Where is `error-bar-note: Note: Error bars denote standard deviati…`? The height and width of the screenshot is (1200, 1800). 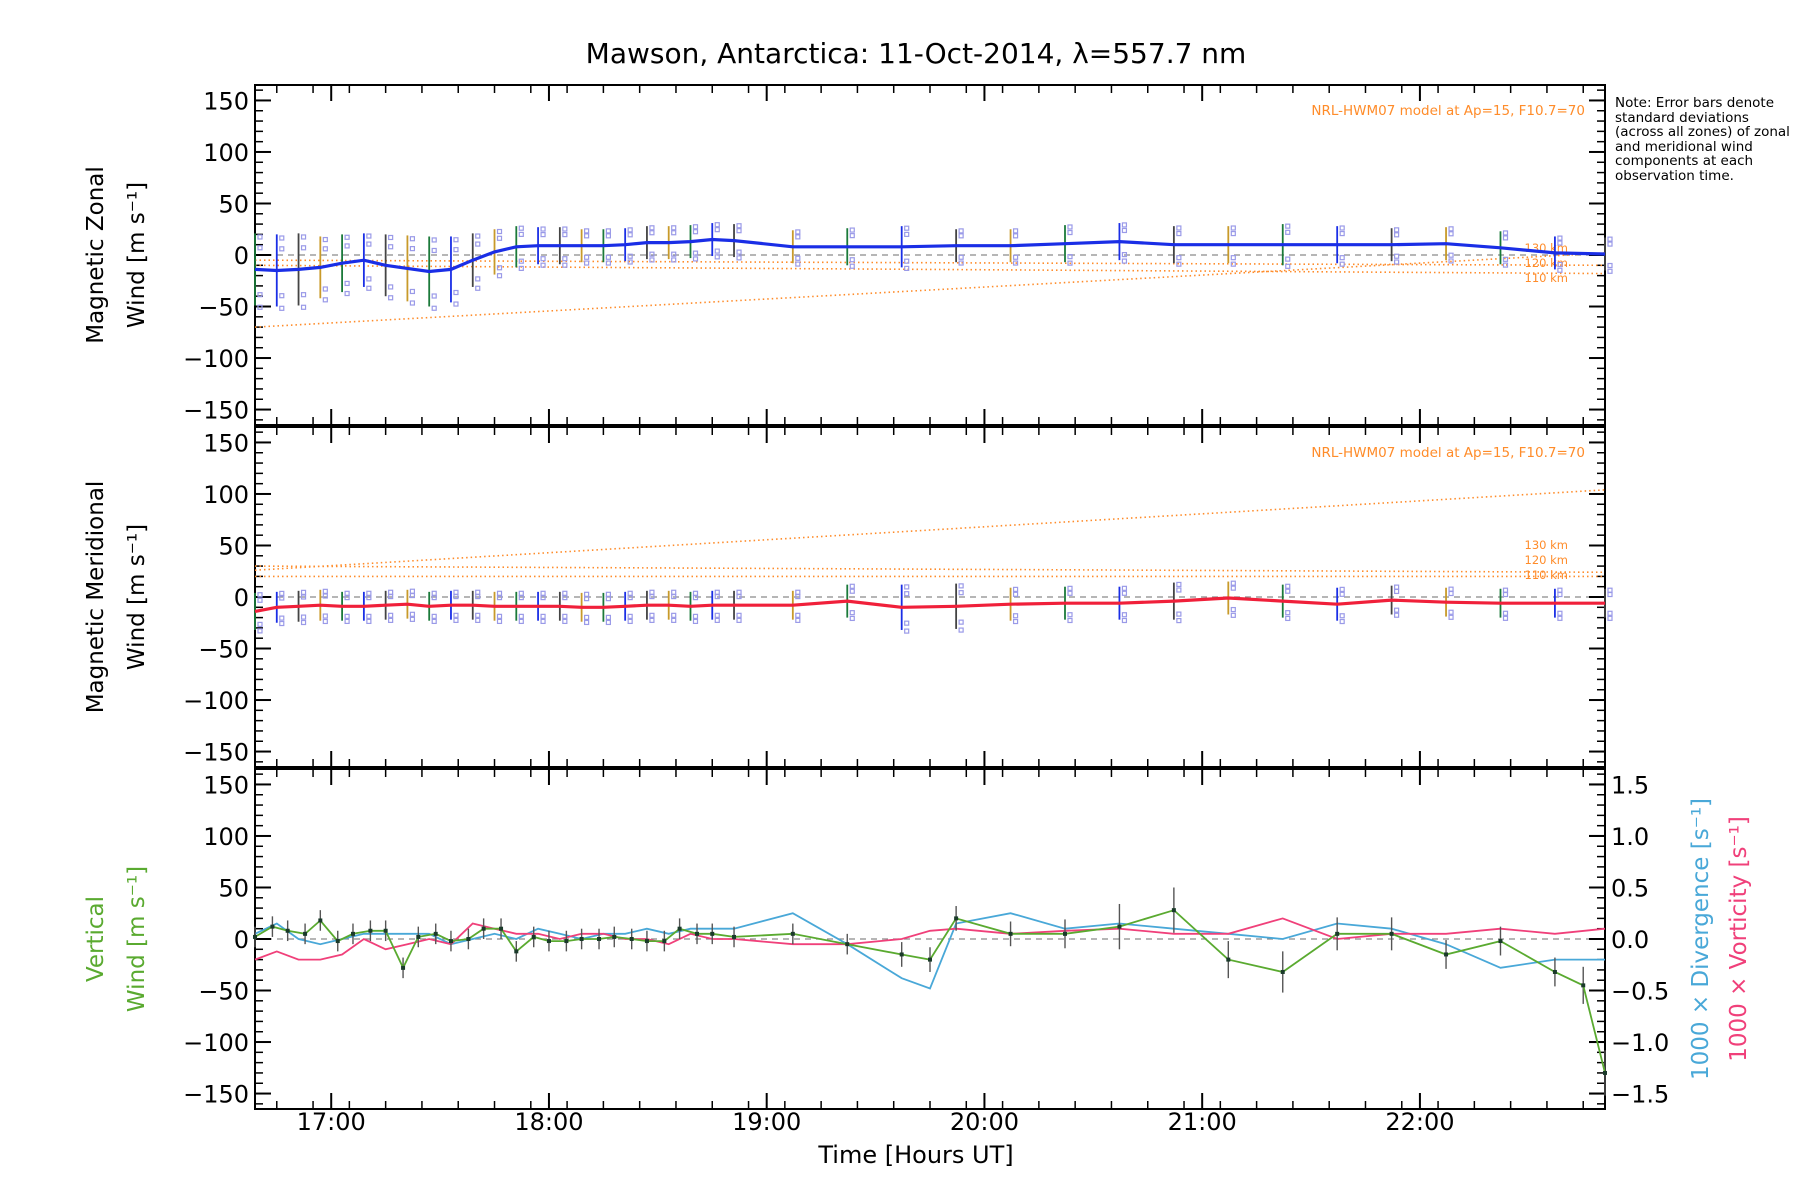
error-bar-note: Note: Error bars denote standard deviati… is located at coordinates (1702, 139).